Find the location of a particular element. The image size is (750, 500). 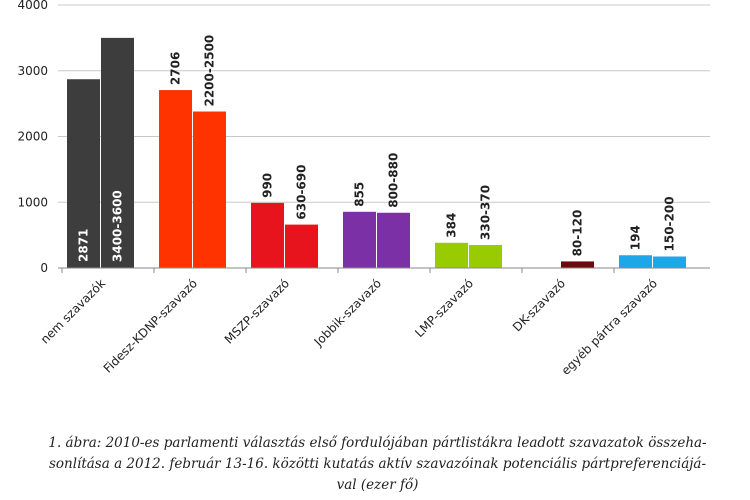

x-tick-label: MSZP-szavazó is located at coordinates (257, 311).